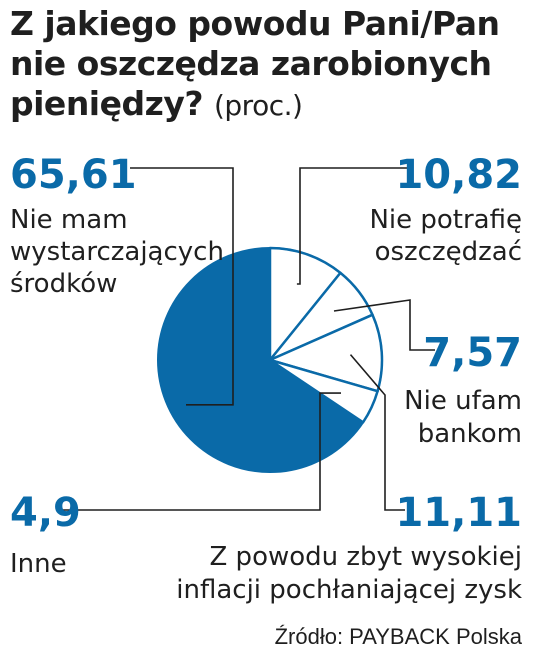 The width and height of the screenshot is (536, 659). I want to click on slice-value-label: 11,11, so click(458, 513).